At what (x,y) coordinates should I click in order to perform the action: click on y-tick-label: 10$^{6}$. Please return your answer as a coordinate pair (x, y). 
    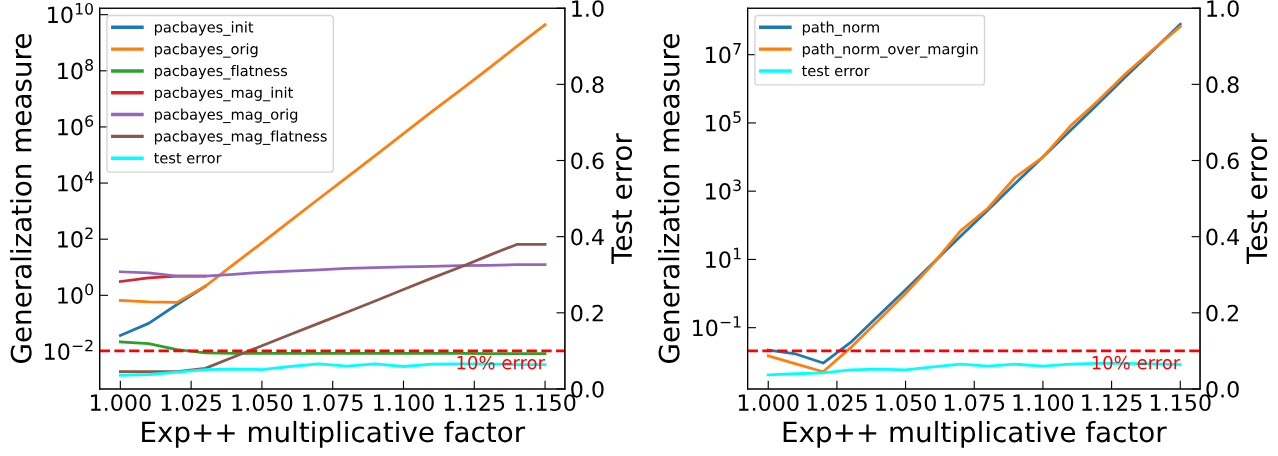
    Looking at the image, I should click on (76, 125).